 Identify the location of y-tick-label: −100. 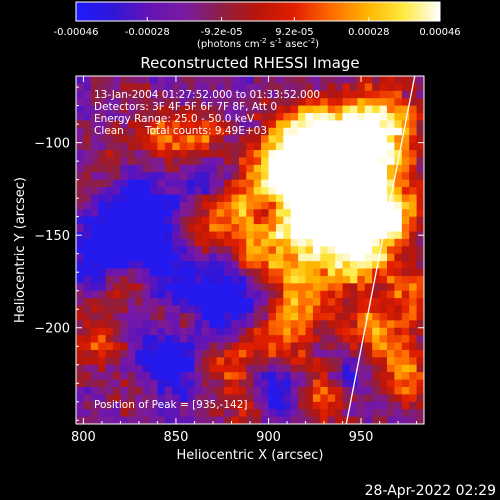
(52, 144).